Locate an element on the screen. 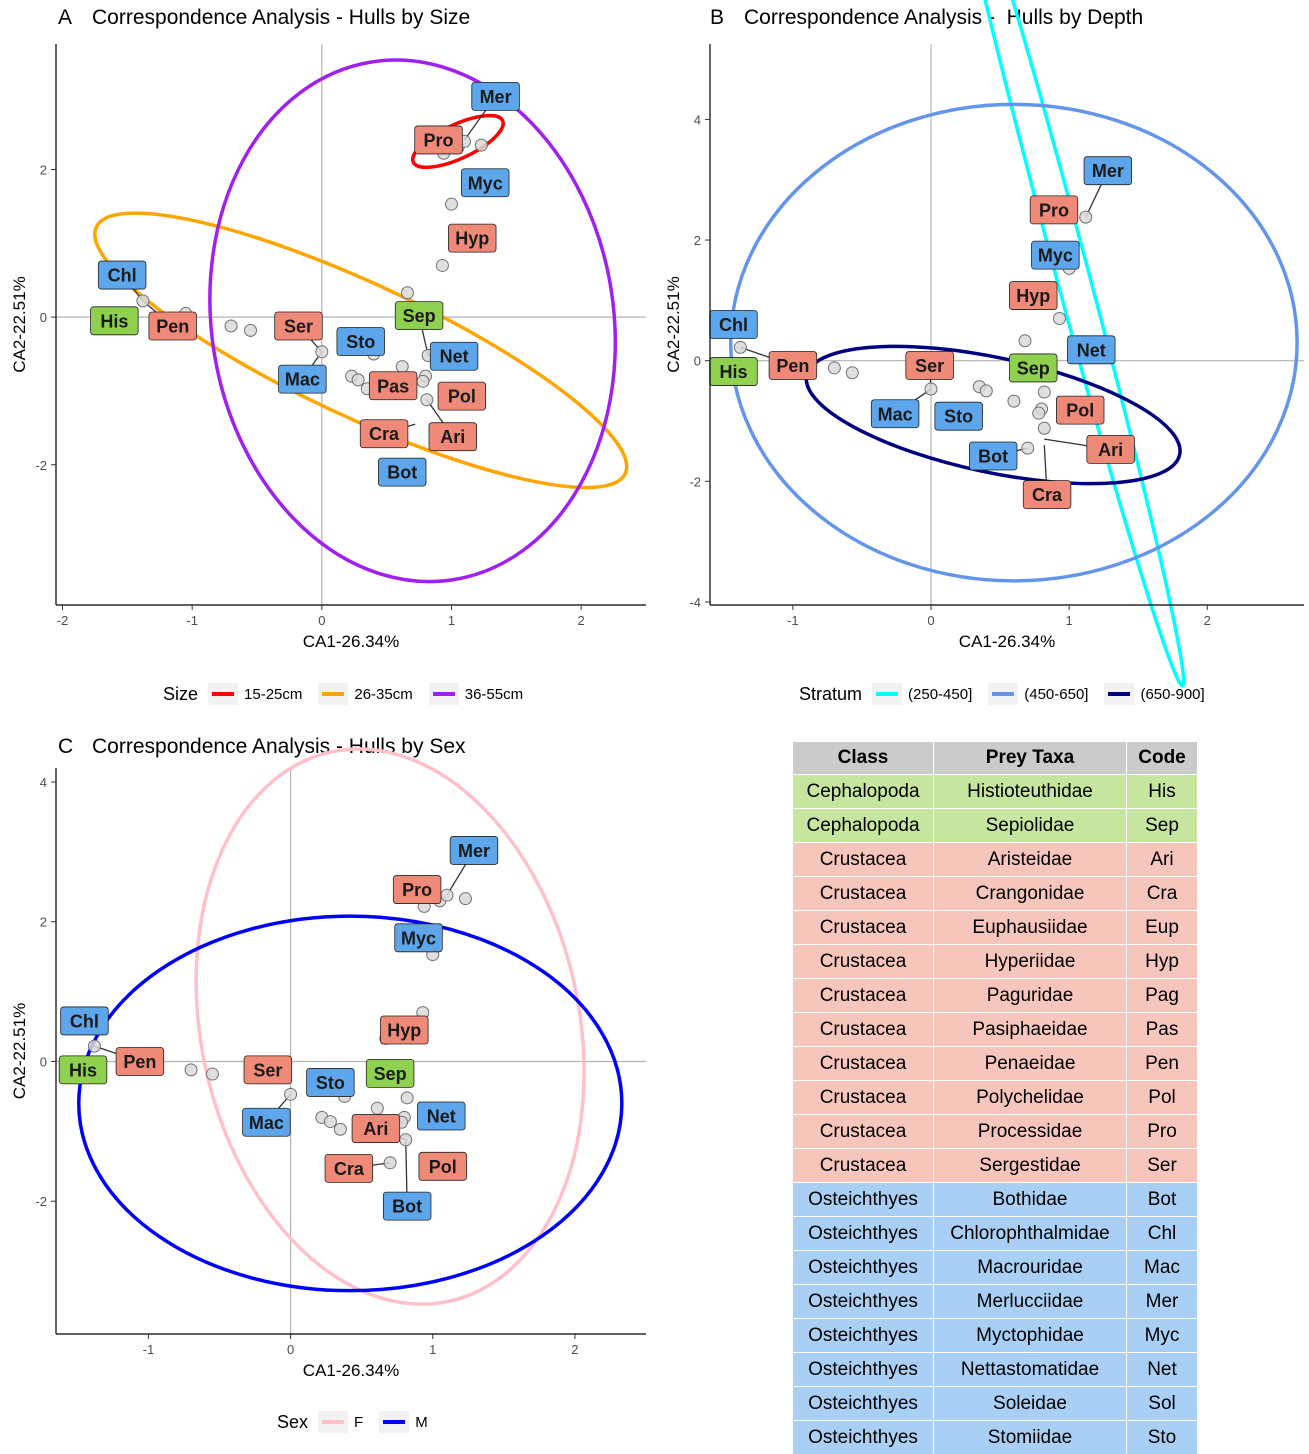 The width and height of the screenshot is (1309, 1454). taxon-label-Pol: Pol is located at coordinates (462, 397).